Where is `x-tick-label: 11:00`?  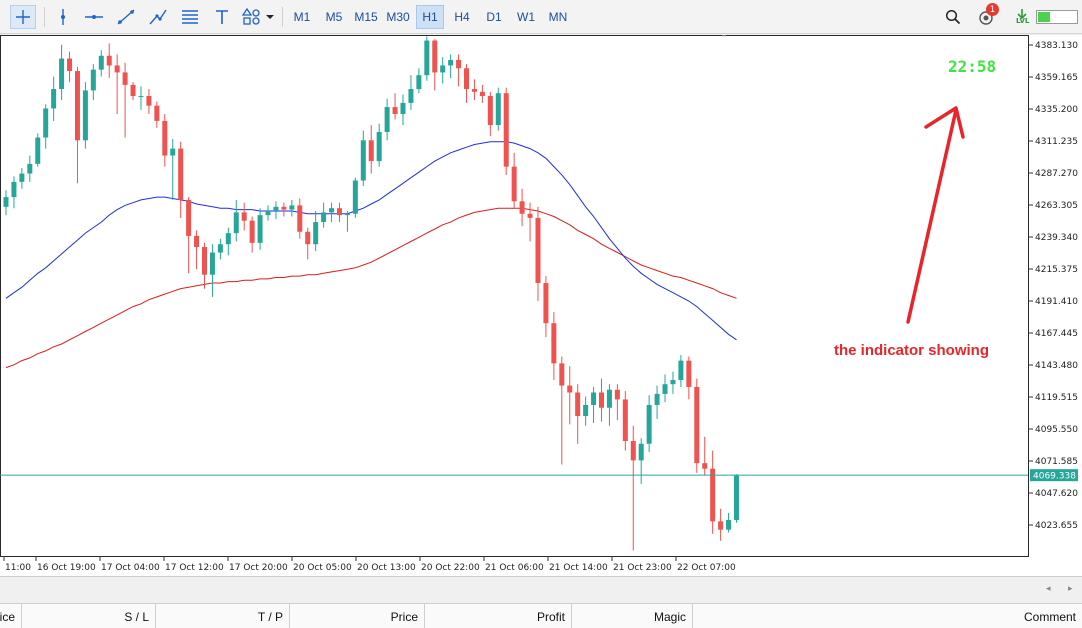
x-tick-label: 11:00 is located at coordinates (18, 568).